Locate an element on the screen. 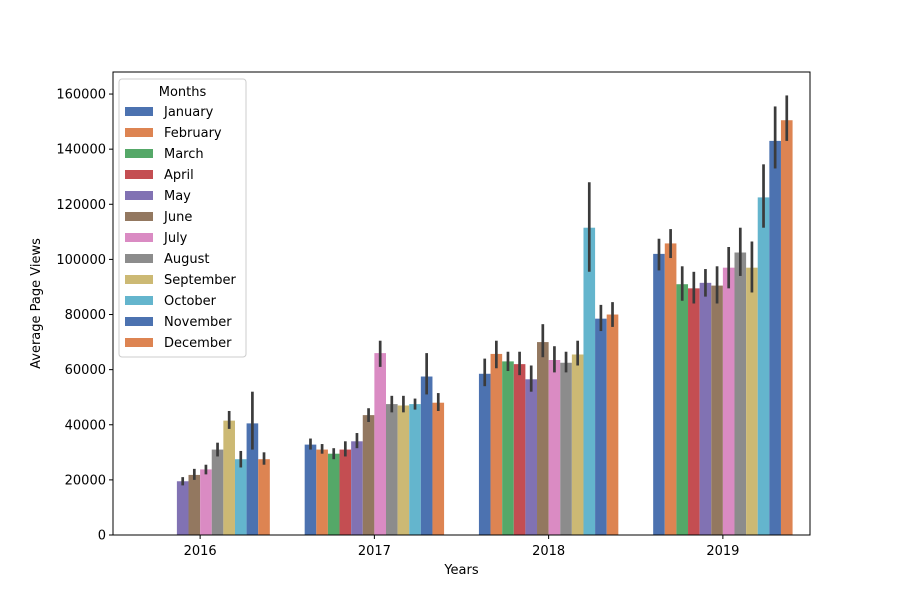 This screenshot has height=600, width=900. bar-may-2016 is located at coordinates (182, 508).